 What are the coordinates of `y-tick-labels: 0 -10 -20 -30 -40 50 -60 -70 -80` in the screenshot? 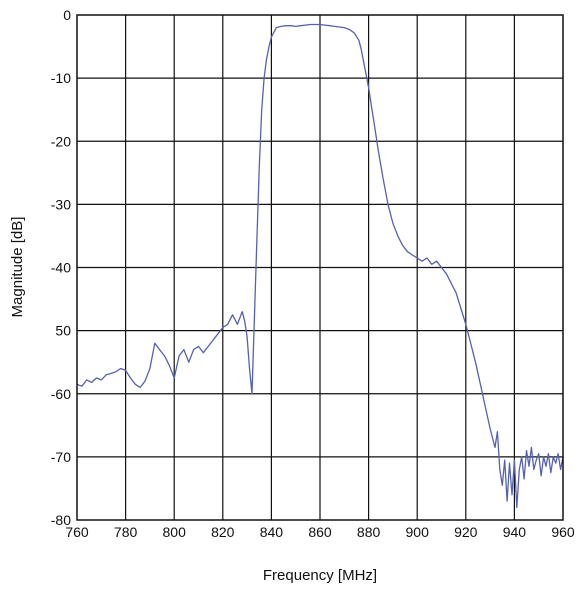 It's located at (61, 267).